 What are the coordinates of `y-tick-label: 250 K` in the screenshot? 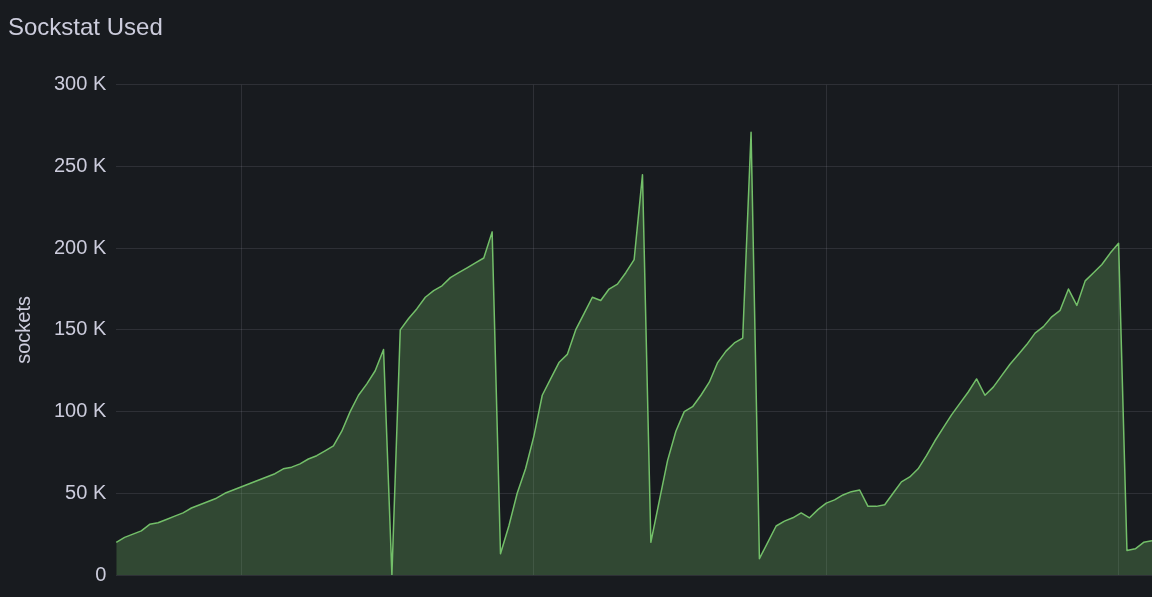 It's located at (80, 165).